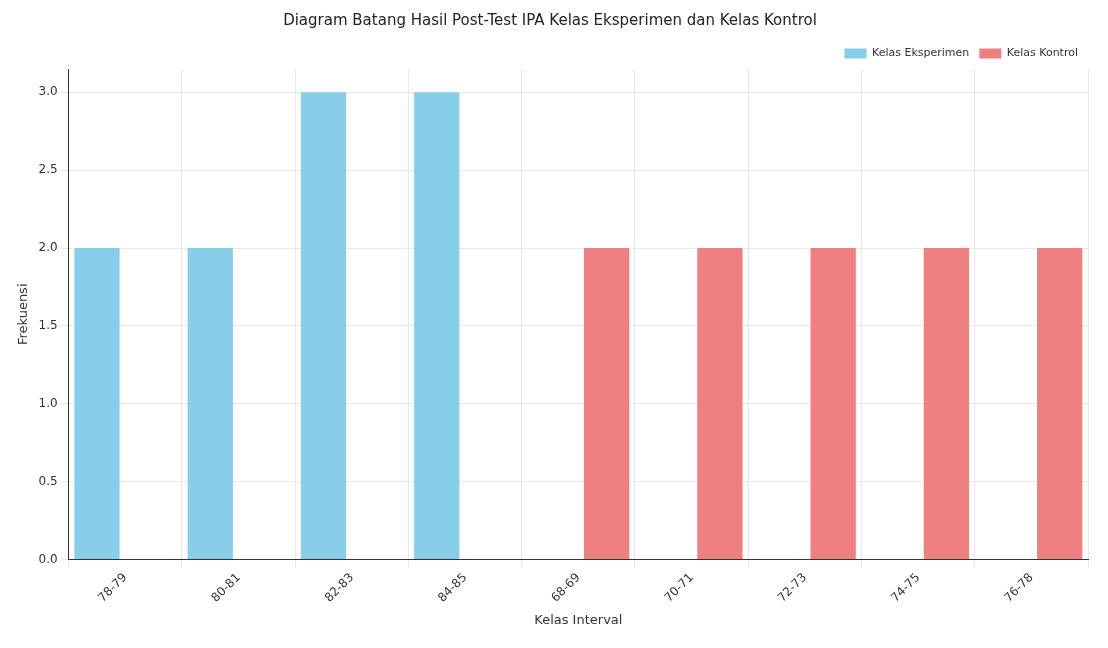 This screenshot has height=648, width=1108. What do you see at coordinates (23, 314) in the screenshot?
I see `y-axis-title: Frekuensi` at bounding box center [23, 314].